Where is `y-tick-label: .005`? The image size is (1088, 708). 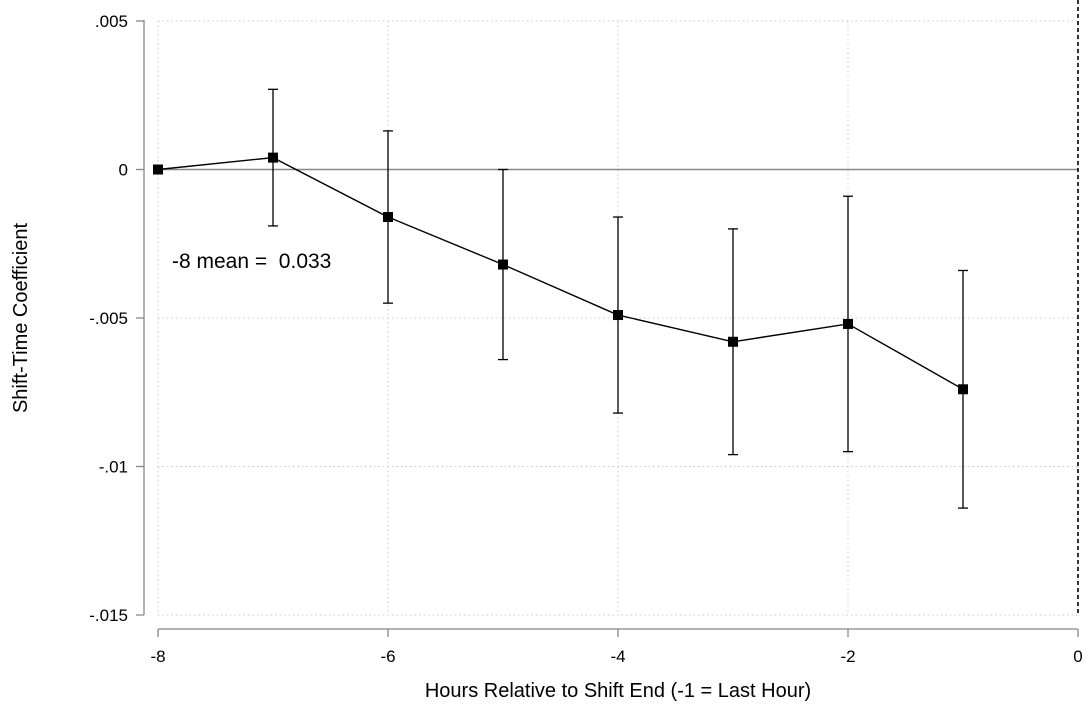
y-tick-label: .005 is located at coordinates (111, 21).